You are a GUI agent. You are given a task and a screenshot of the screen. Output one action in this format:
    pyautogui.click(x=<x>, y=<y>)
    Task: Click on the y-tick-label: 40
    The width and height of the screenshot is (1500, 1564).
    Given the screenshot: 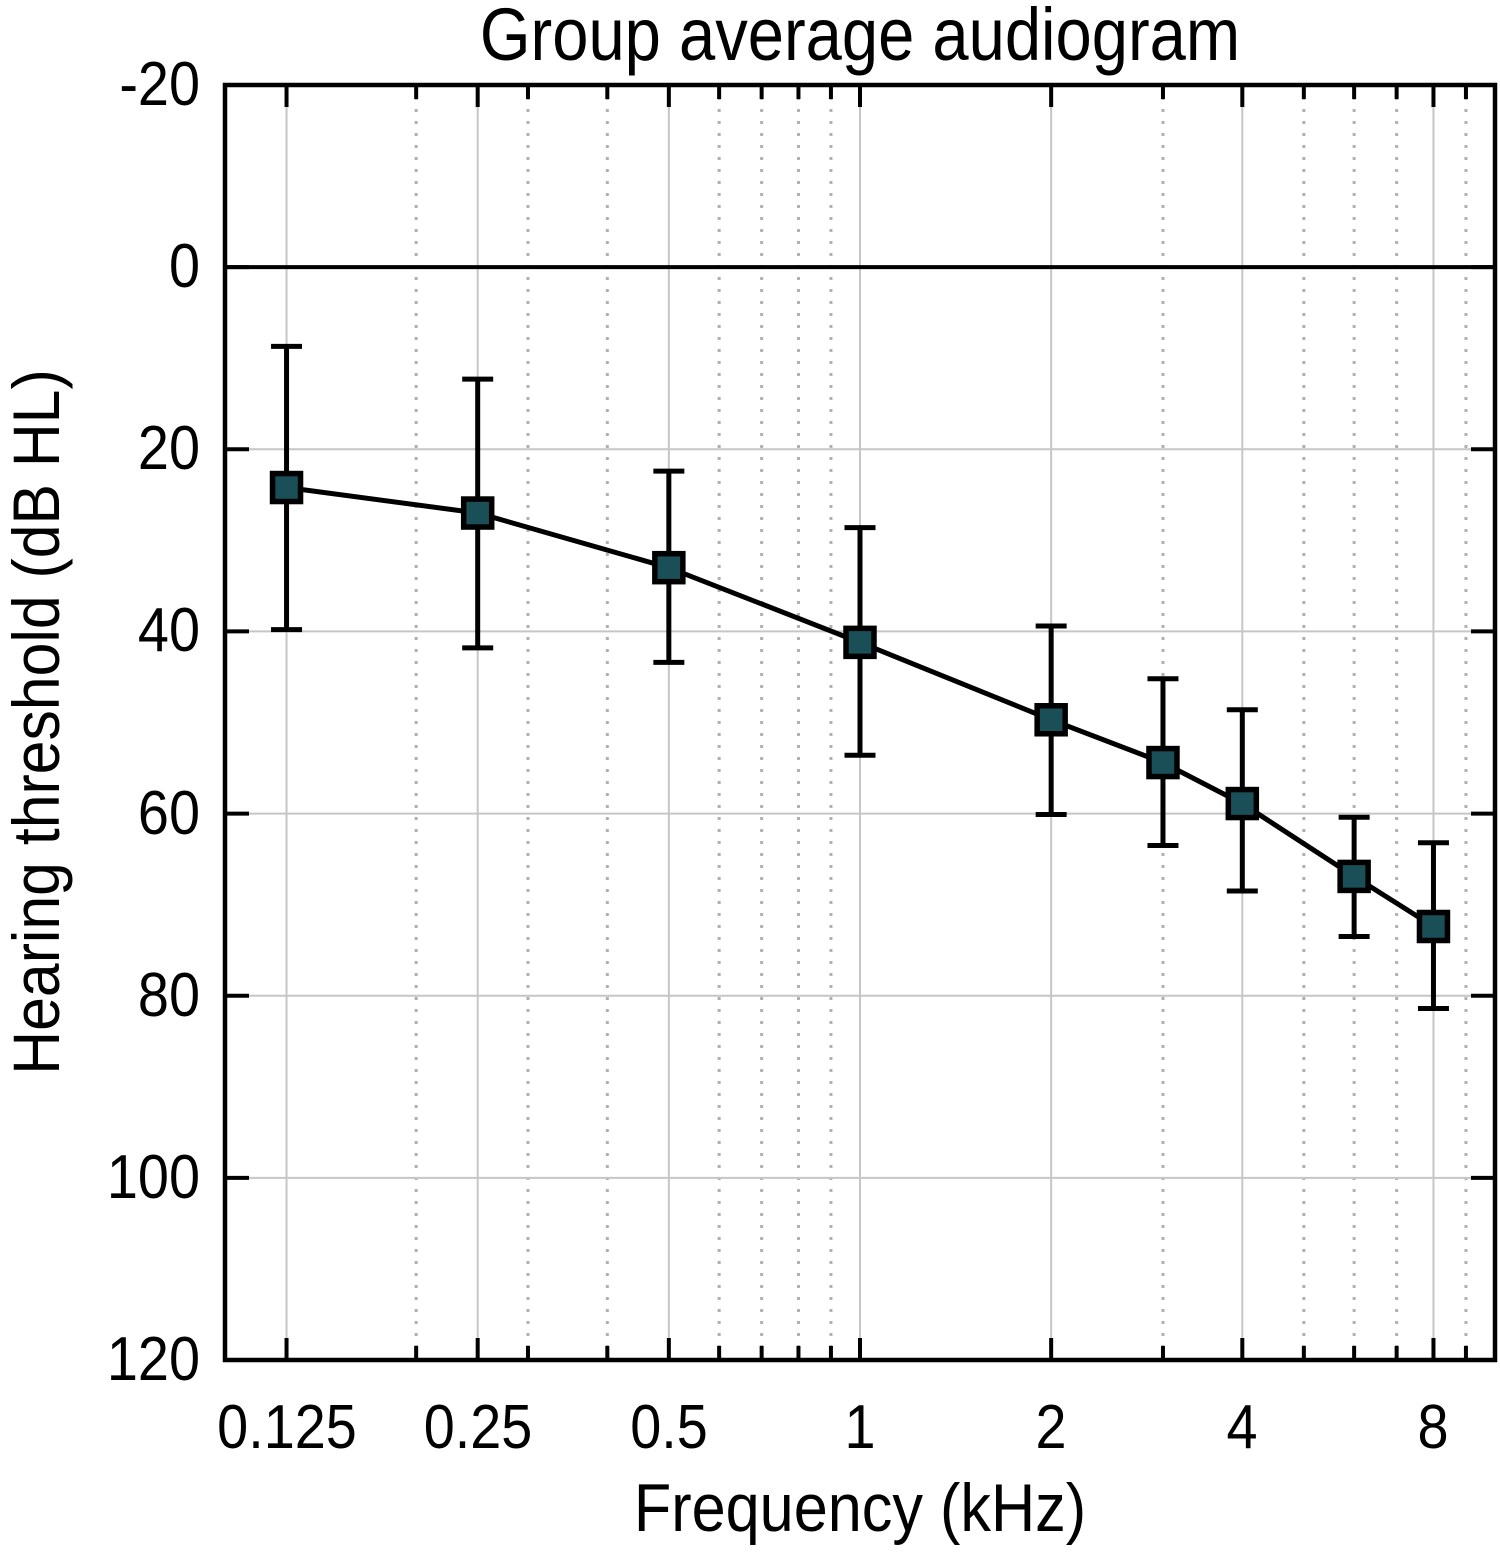 What is the action you would take?
    pyautogui.click(x=168, y=631)
    